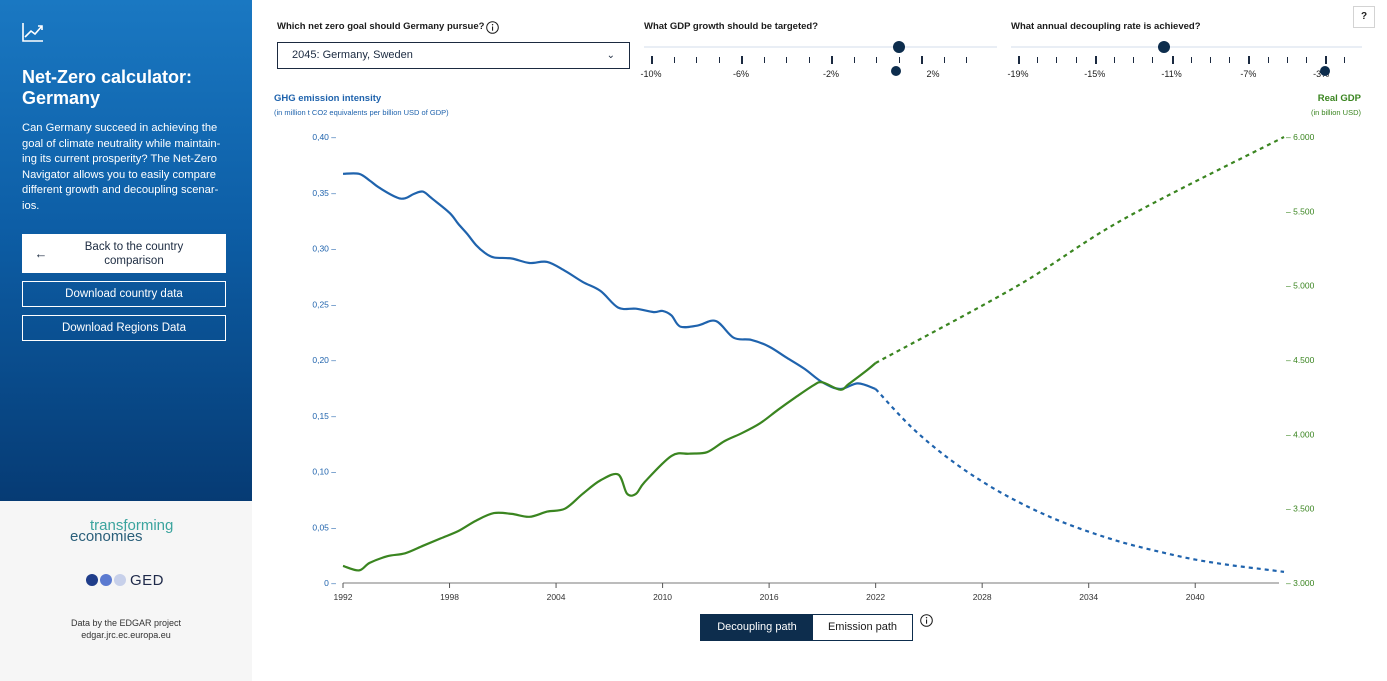  Describe the element at coordinates (124, 328) in the screenshot. I see `download-regions-data-button: Download Regions Data` at that location.